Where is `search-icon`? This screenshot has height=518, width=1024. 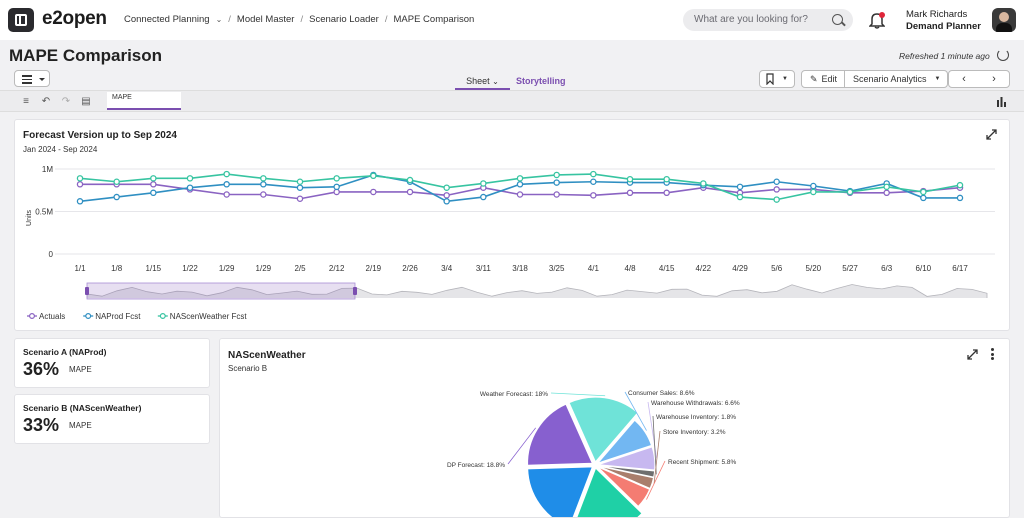
search-icon is located at coordinates (837, 19).